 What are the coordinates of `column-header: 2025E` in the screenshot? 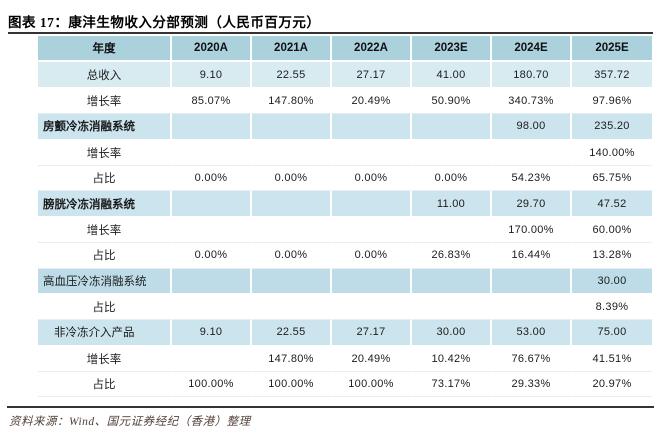 It's located at (612, 49).